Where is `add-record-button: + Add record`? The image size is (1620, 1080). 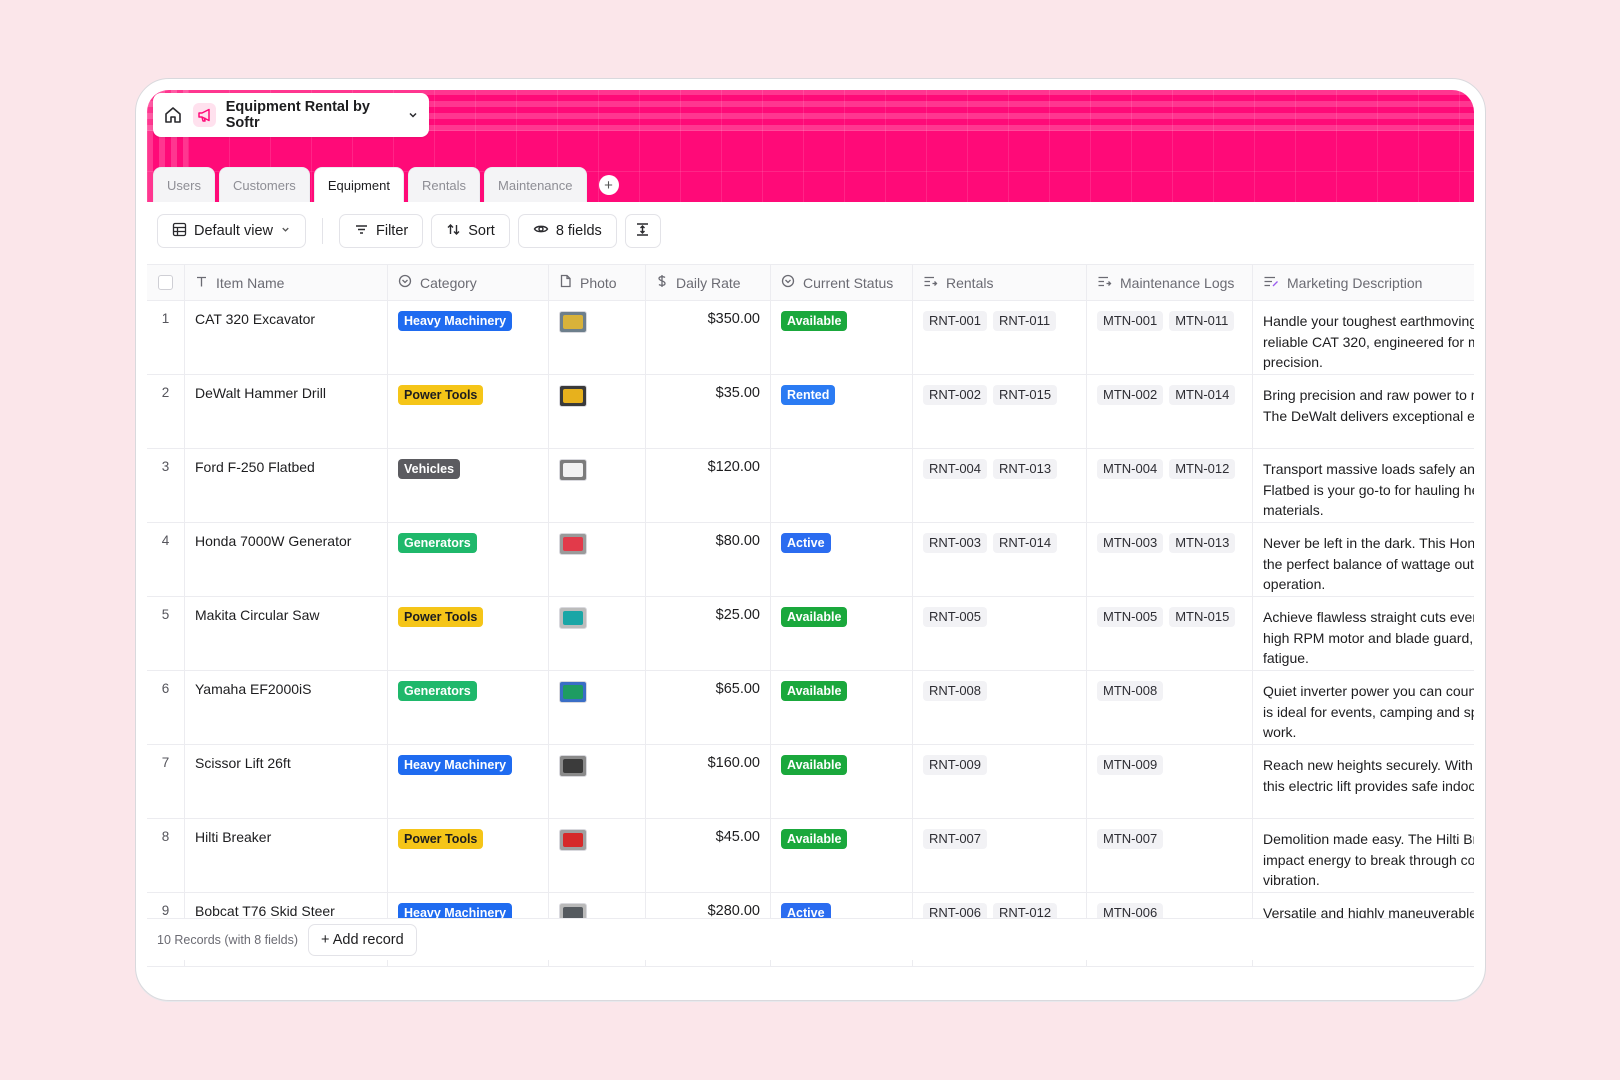
add-record-button: + Add record is located at coordinates (362, 939).